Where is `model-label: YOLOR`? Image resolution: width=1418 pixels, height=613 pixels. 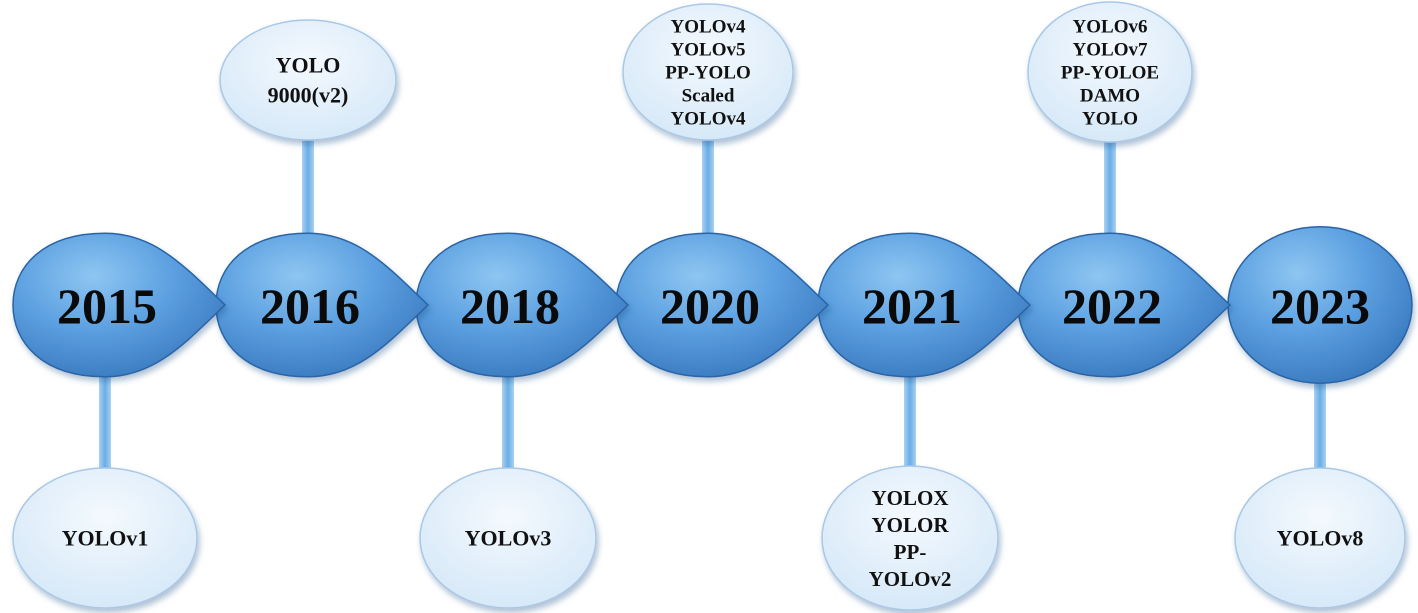 model-label: YOLOR is located at coordinates (910, 525).